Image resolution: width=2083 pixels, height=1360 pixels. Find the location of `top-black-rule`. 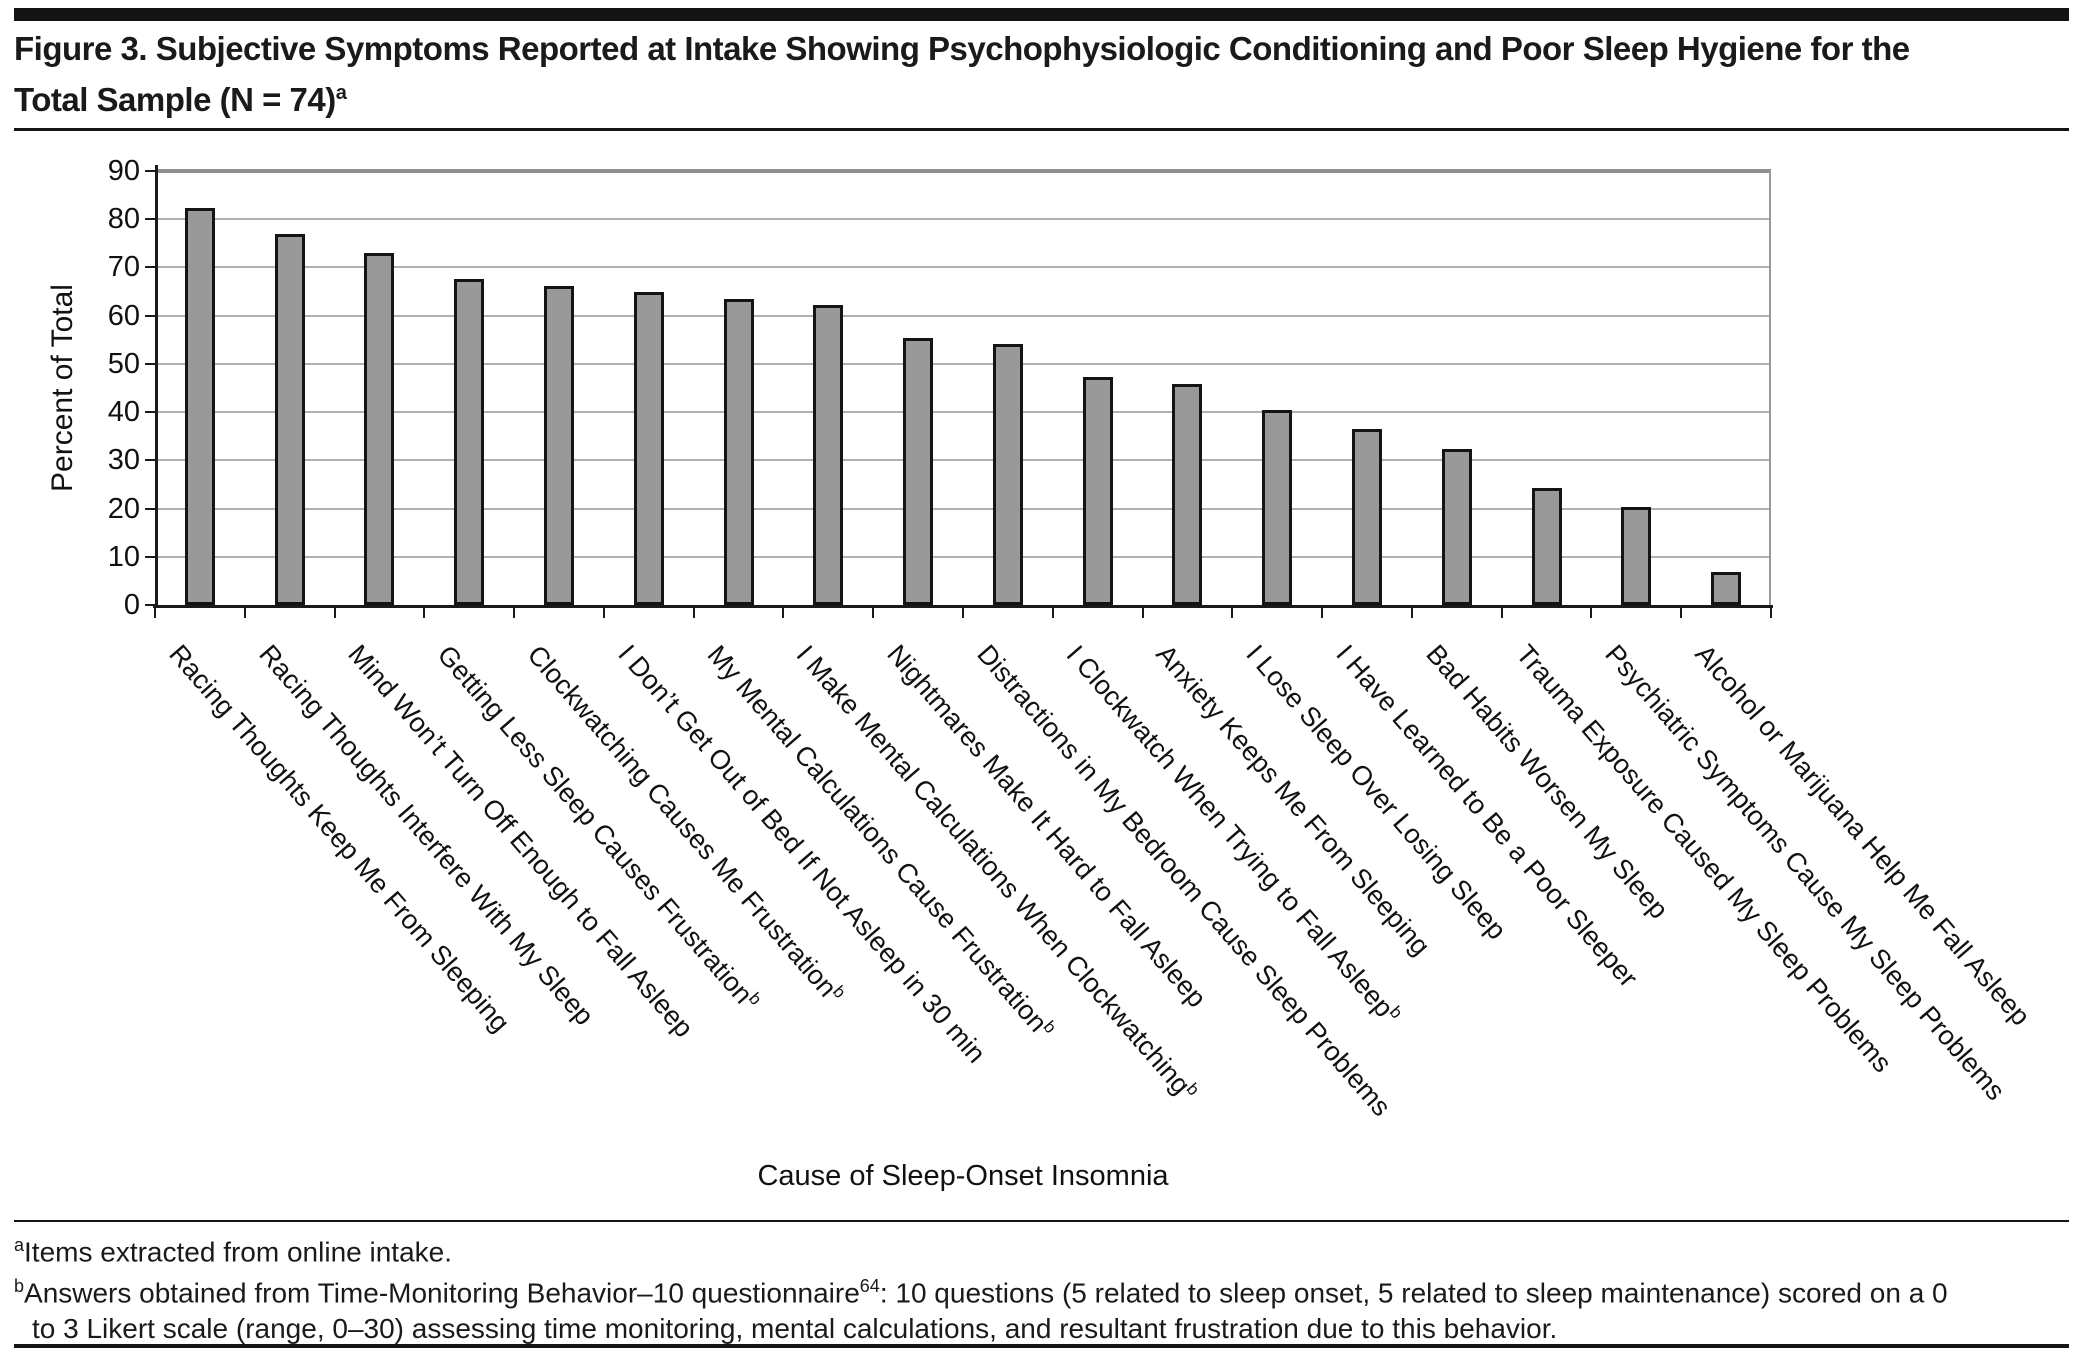

top-black-rule is located at coordinates (1041, 14).